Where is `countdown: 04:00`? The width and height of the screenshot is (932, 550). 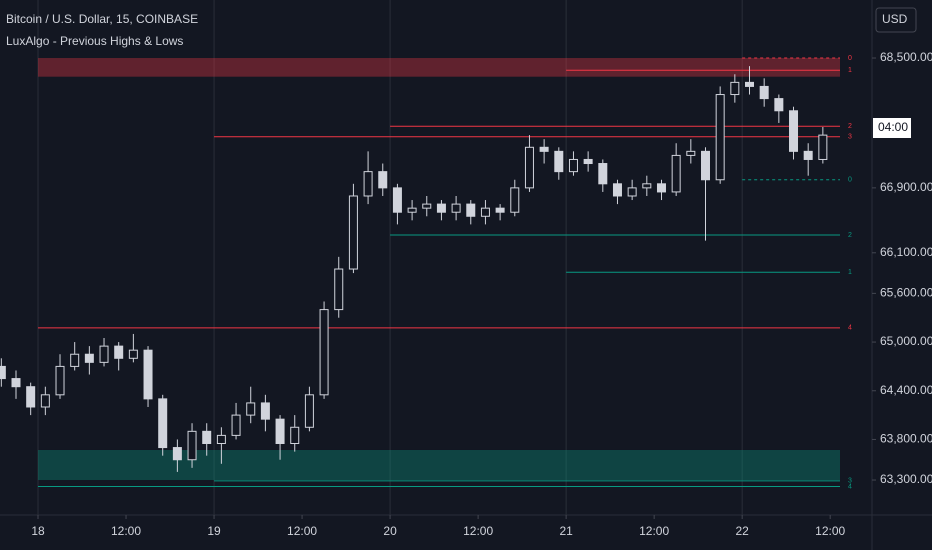
countdown: 04:00 is located at coordinates (893, 127).